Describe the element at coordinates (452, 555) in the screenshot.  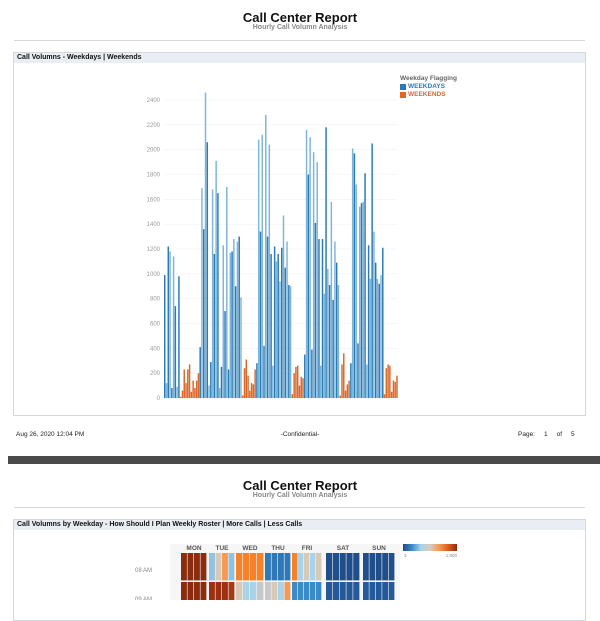
I see `color-scale-max: 1,800` at that location.